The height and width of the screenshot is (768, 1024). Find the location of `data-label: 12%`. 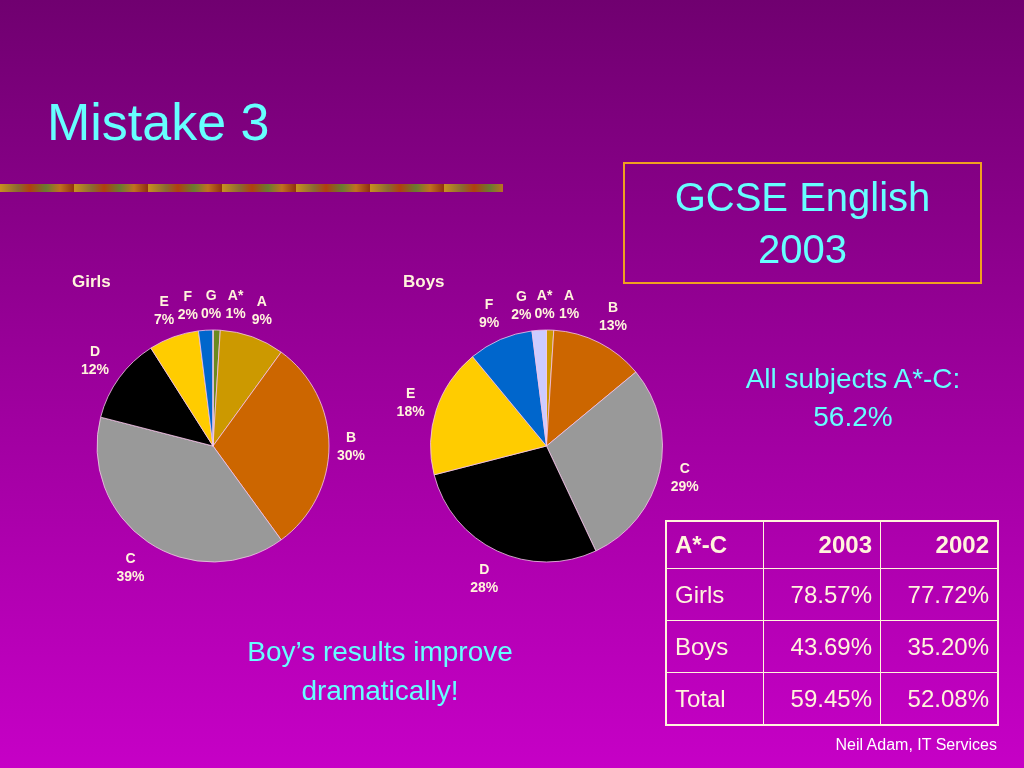

data-label: 12% is located at coordinates (95, 369).